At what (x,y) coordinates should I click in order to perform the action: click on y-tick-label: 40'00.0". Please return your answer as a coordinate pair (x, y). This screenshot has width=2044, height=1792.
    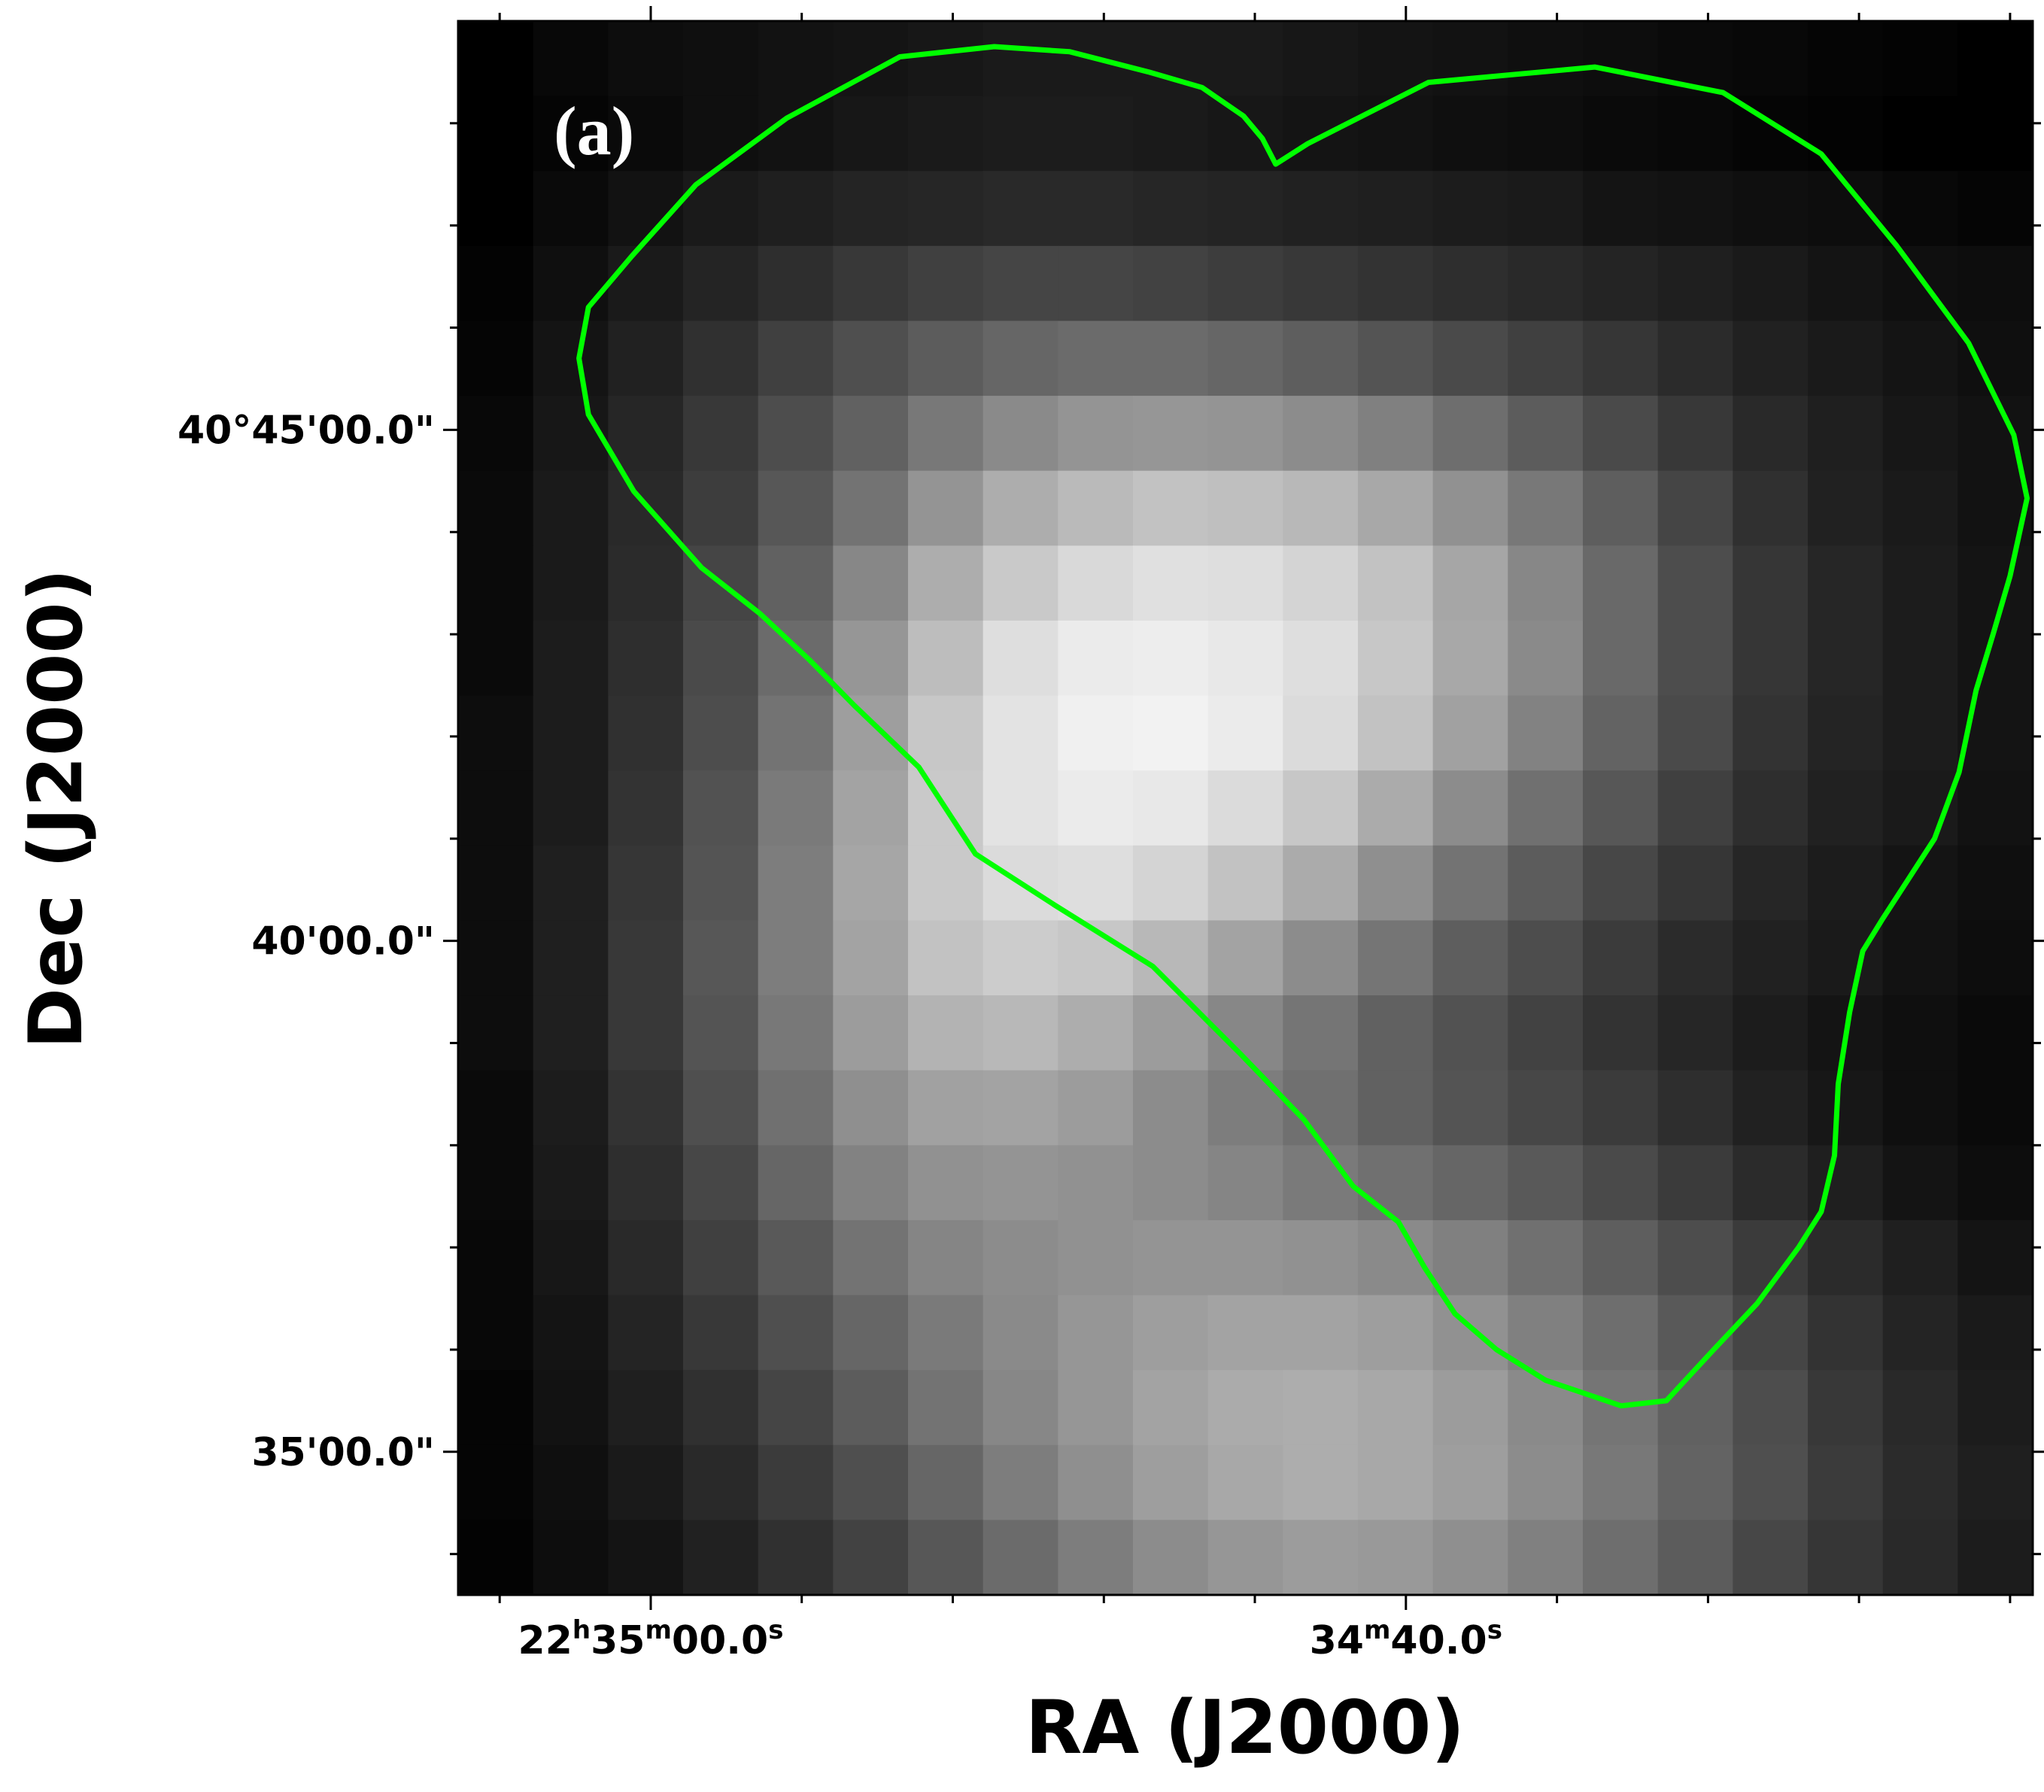
    Looking at the image, I should click on (343, 941).